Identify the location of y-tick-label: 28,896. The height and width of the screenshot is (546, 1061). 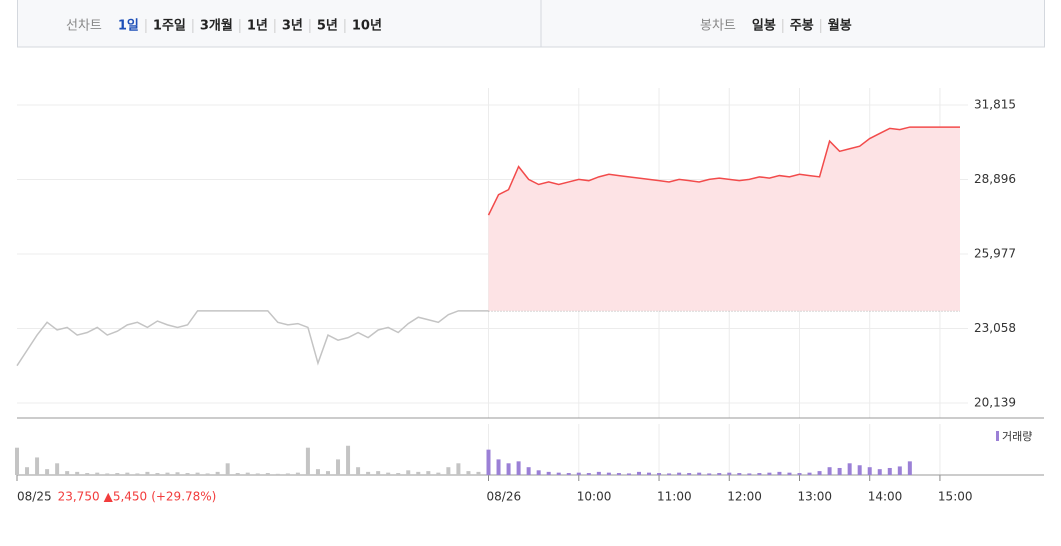
(995, 179).